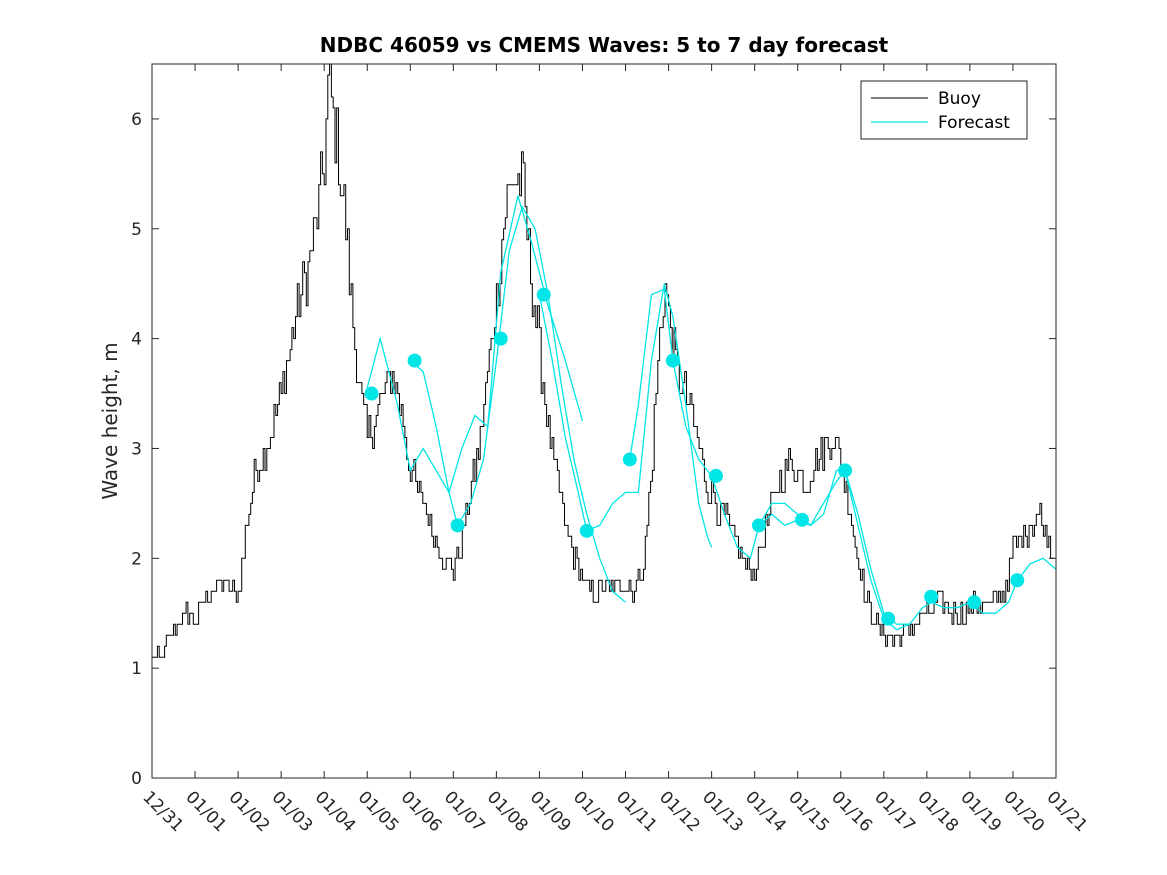 This screenshot has width=1167, height=875. What do you see at coordinates (593, 811) in the screenshot?
I see `x-tick-label: 01/10` at bounding box center [593, 811].